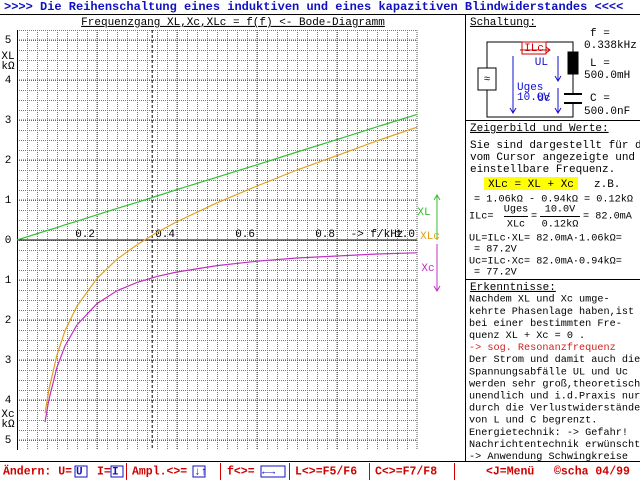 Image resolution: width=640 pixels, height=480 pixels. What do you see at coordinates (85, 235) in the screenshot?
I see `x-tick-label: 0.2` at bounding box center [85, 235].